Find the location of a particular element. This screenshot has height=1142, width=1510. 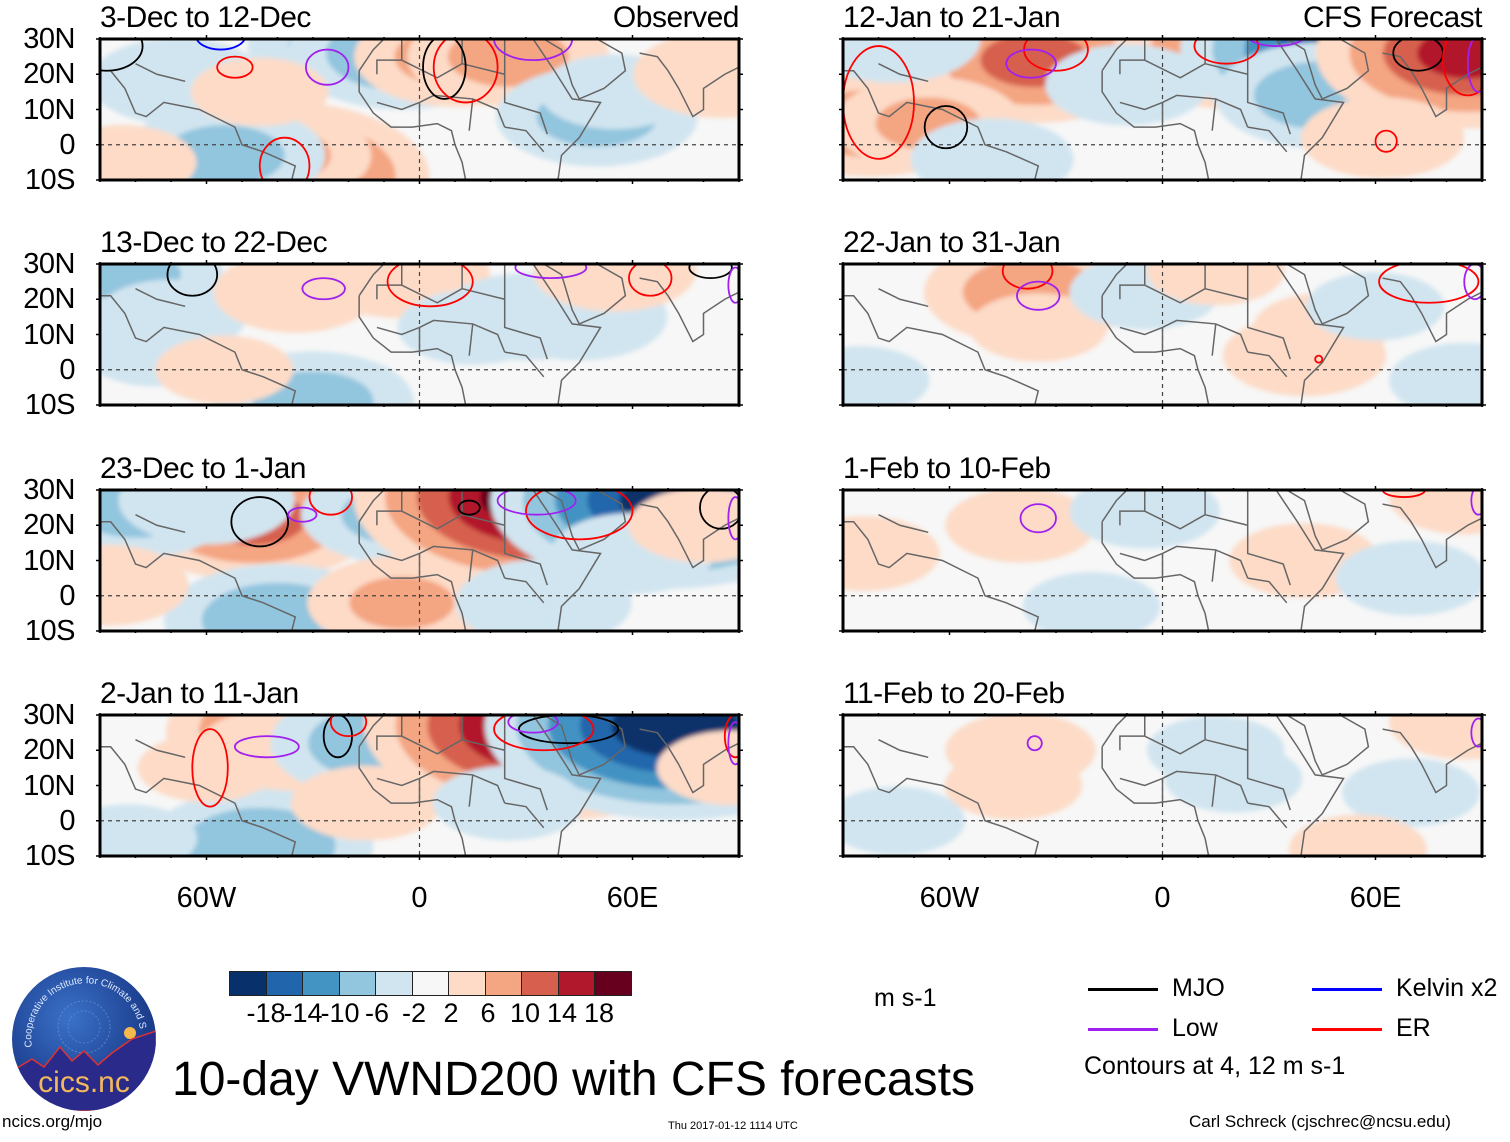

colorbar-label: 6 is located at coordinates (488, 1013).